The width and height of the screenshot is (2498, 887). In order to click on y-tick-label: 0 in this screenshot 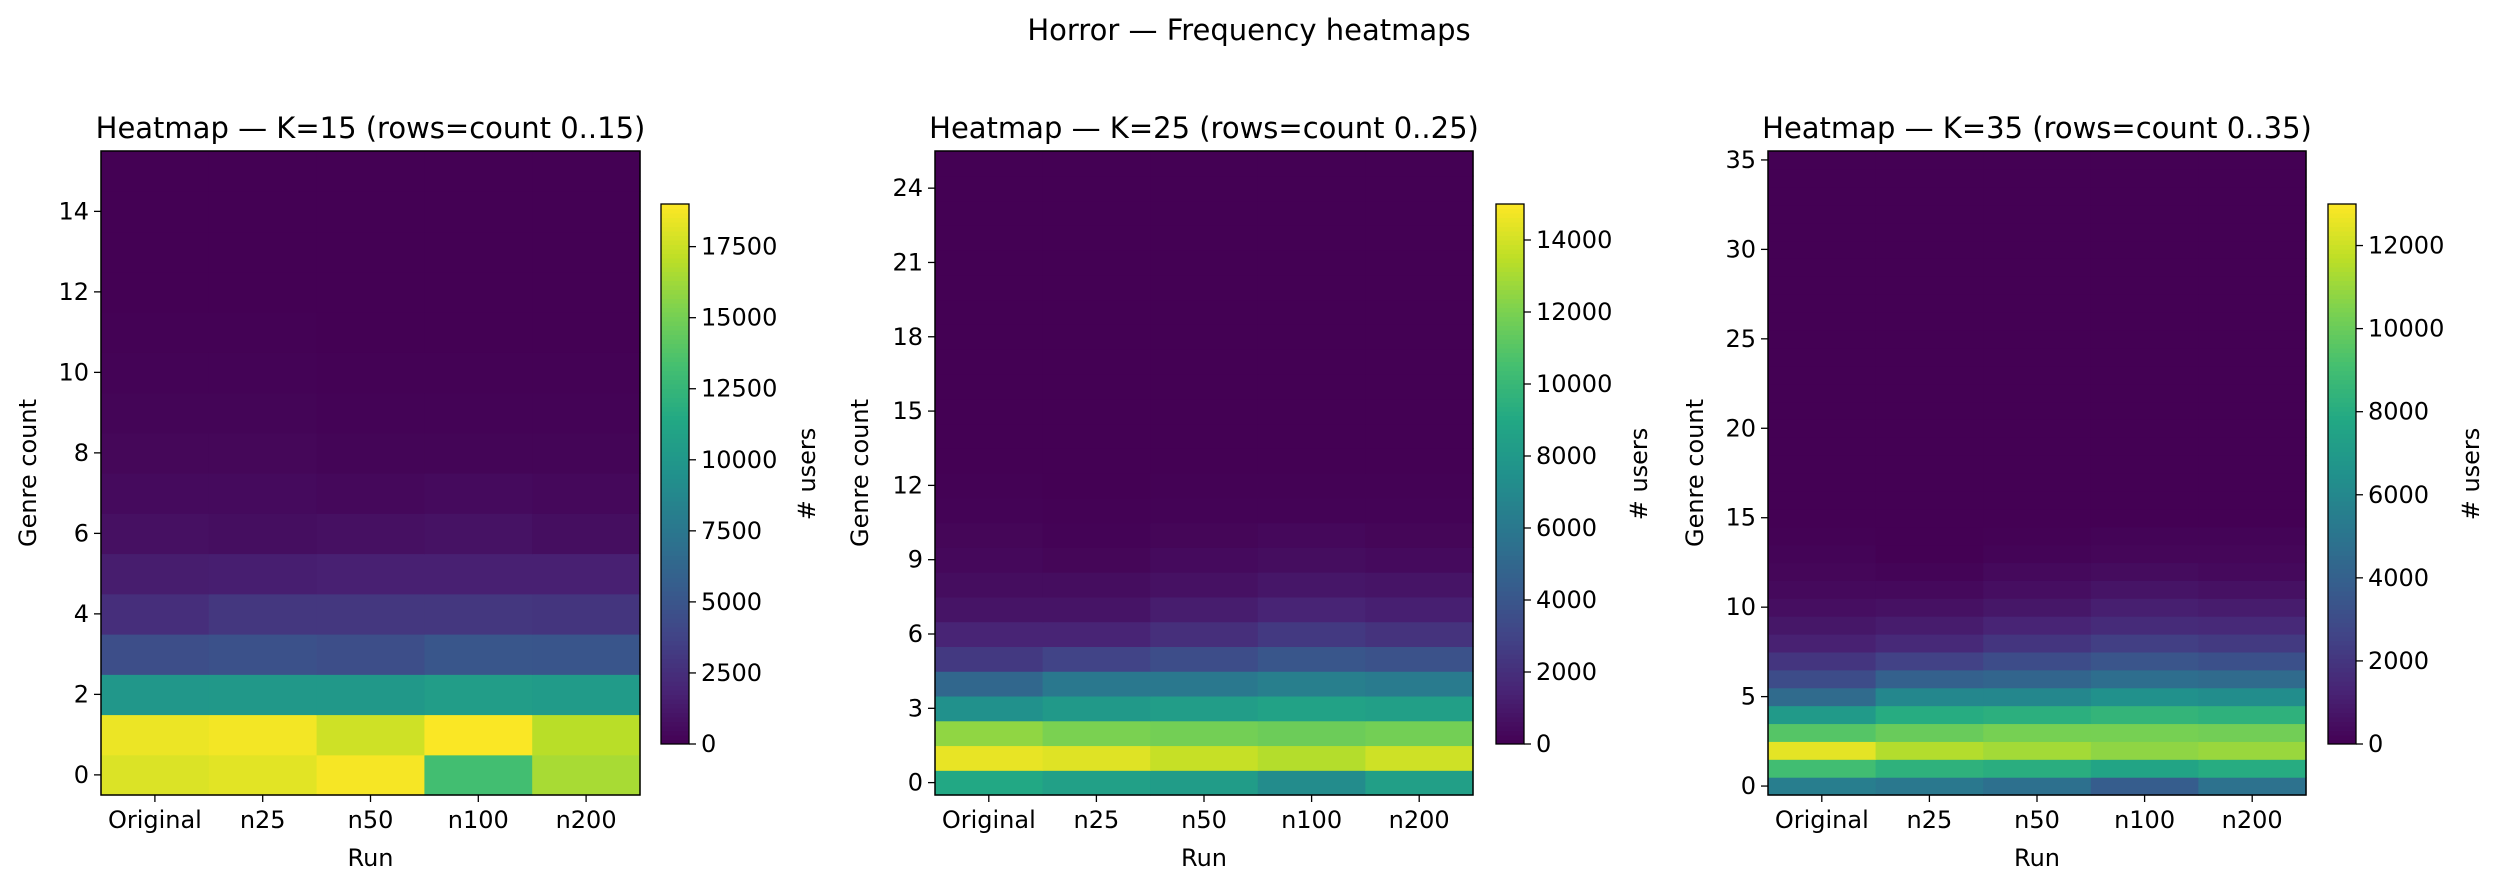, I will do `click(1748, 786)`.